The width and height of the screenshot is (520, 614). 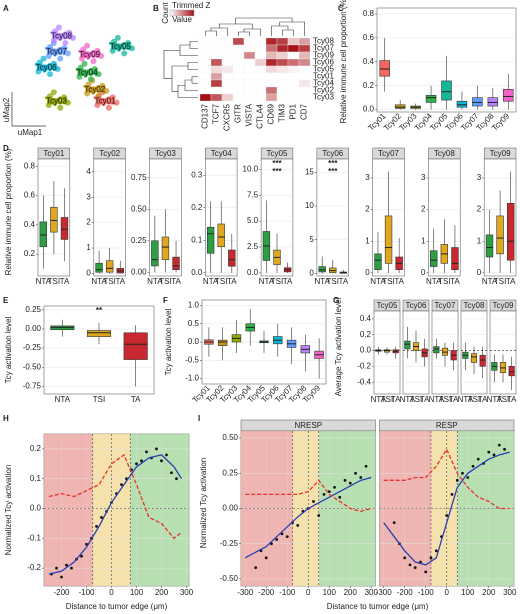 What do you see at coordinates (323, 69) in the screenshot?
I see `row-label: Tcy05` at bounding box center [323, 69].